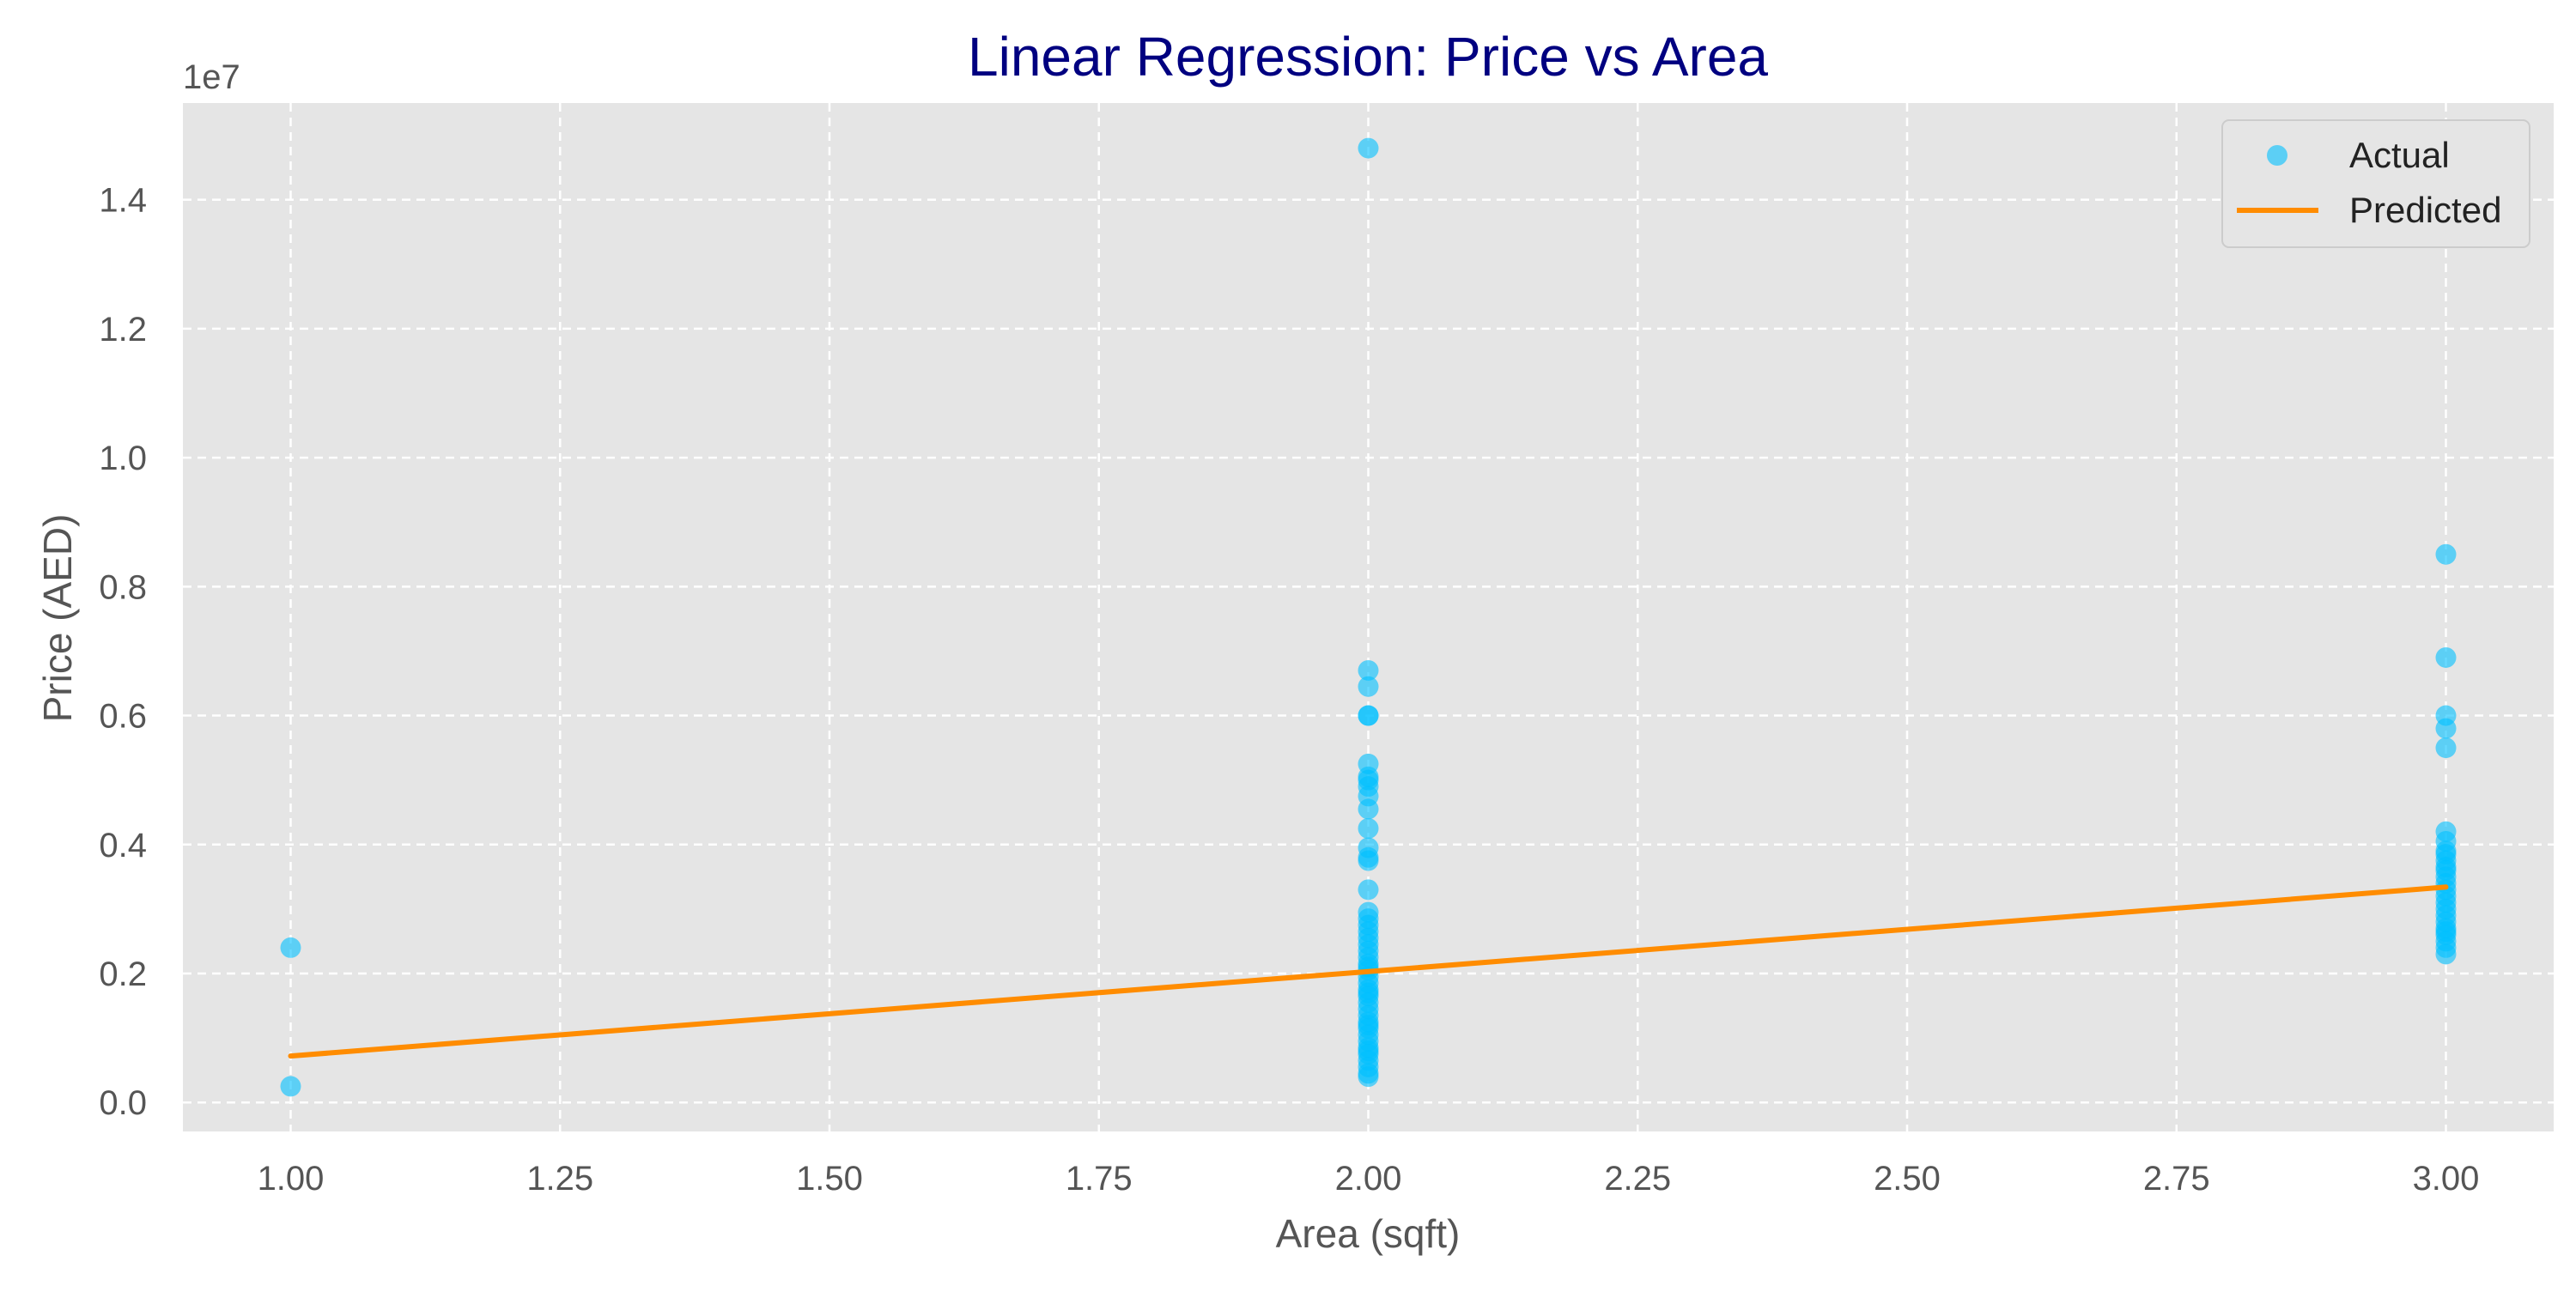 The height and width of the screenshot is (1292, 2576). I want to click on legend: Actual Predicted, so click(2375, 183).